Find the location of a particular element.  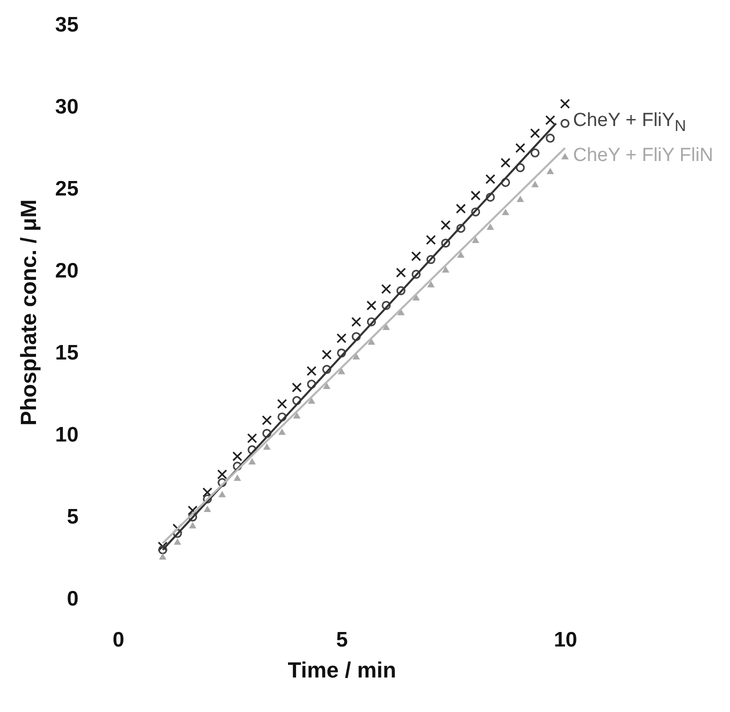

y-tick-label: 35 is located at coordinates (67, 25).